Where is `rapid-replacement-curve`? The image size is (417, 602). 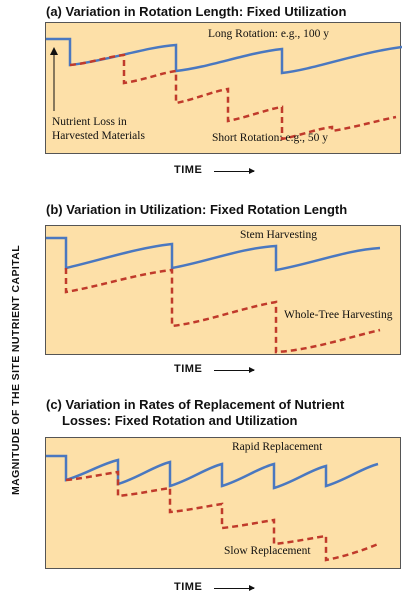 rapid-replacement-curve is located at coordinates (212, 472).